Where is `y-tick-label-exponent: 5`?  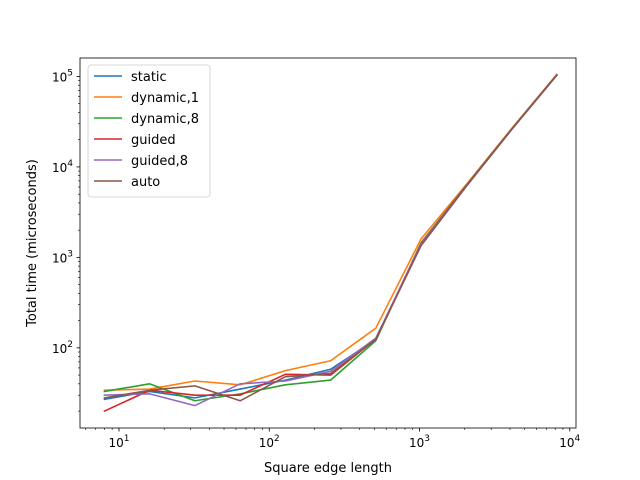 y-tick-label-exponent: 5 is located at coordinates (70, 73).